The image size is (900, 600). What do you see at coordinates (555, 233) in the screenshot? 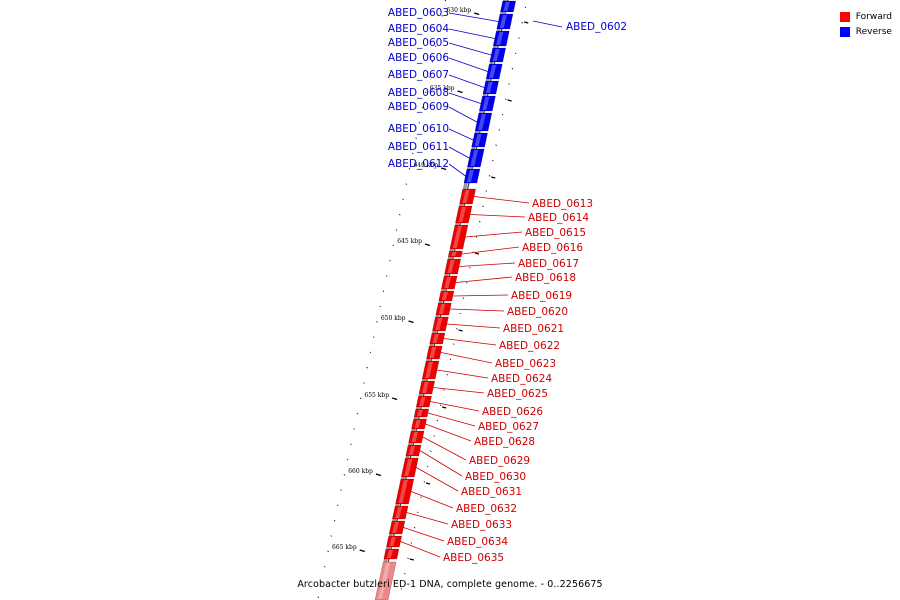
I see `gene-label-forward: ABED_0615` at bounding box center [555, 233].